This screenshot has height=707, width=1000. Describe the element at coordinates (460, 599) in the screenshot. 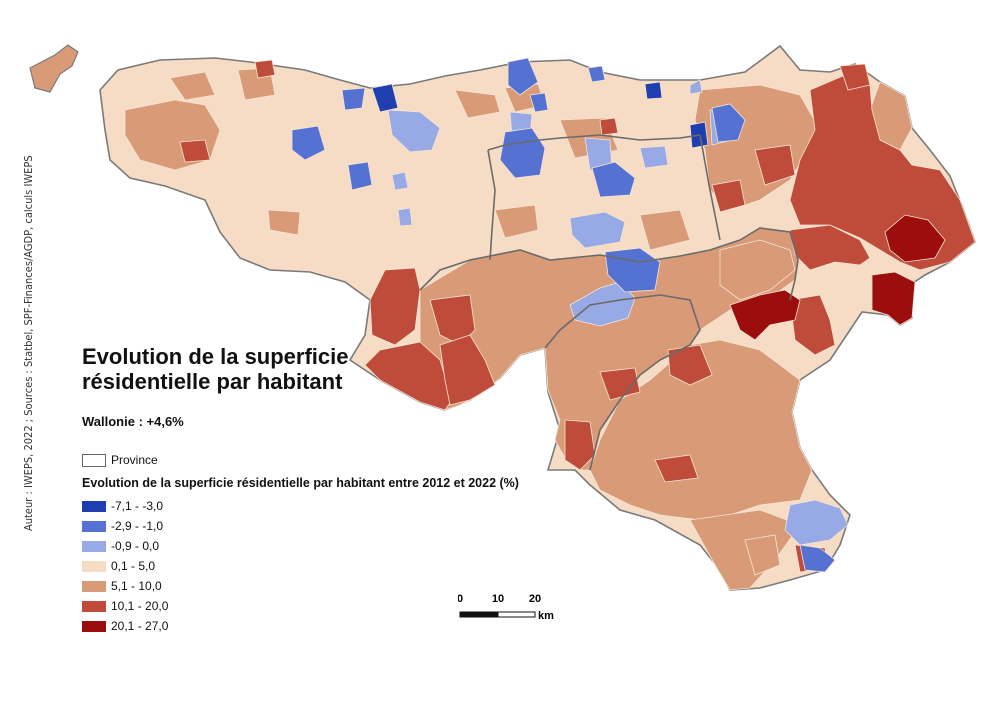

I see `scale-tick-0: 0` at that location.